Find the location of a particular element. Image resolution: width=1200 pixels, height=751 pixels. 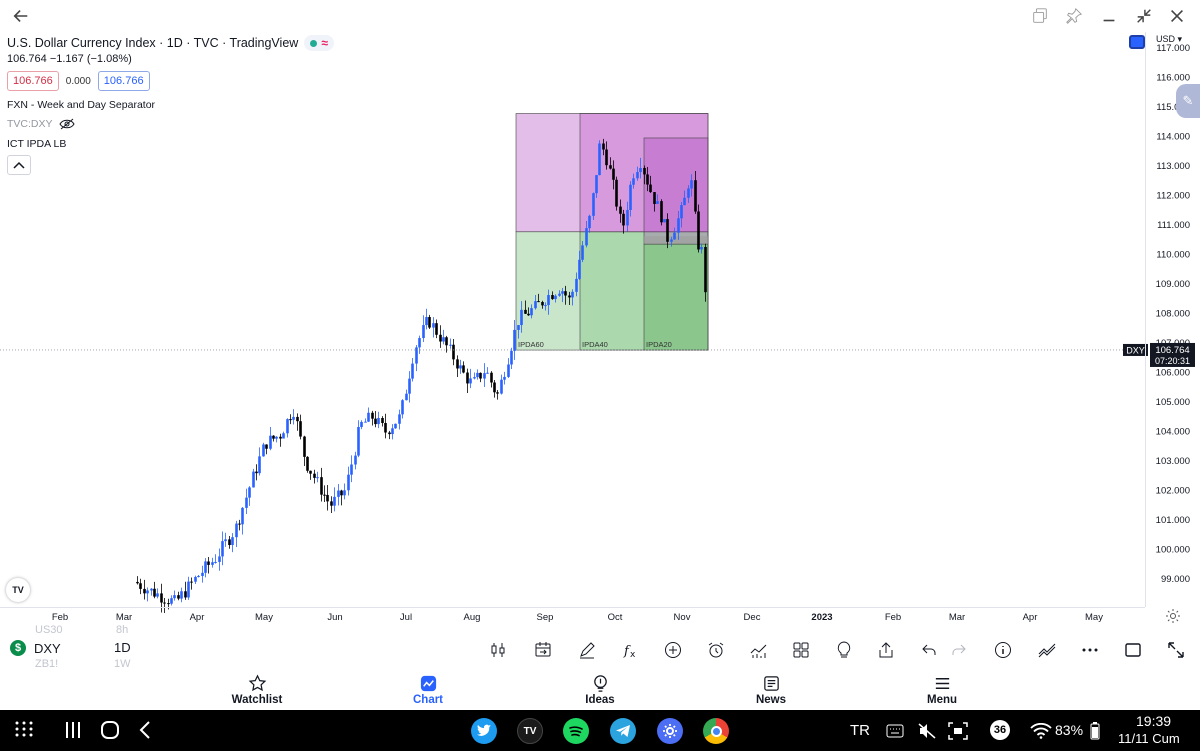

candles-icon is located at coordinates (498, 650).